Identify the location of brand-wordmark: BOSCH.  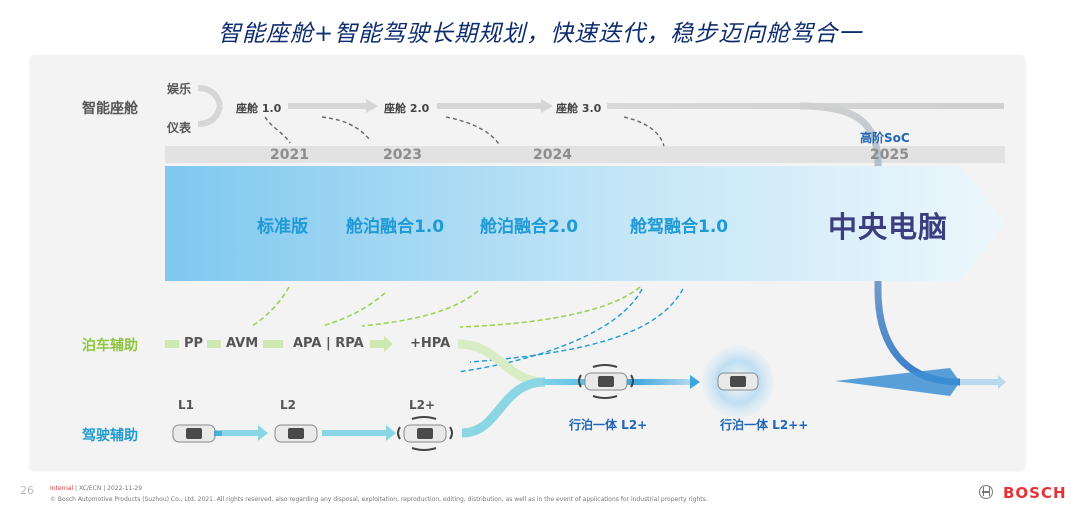
(1035, 493).